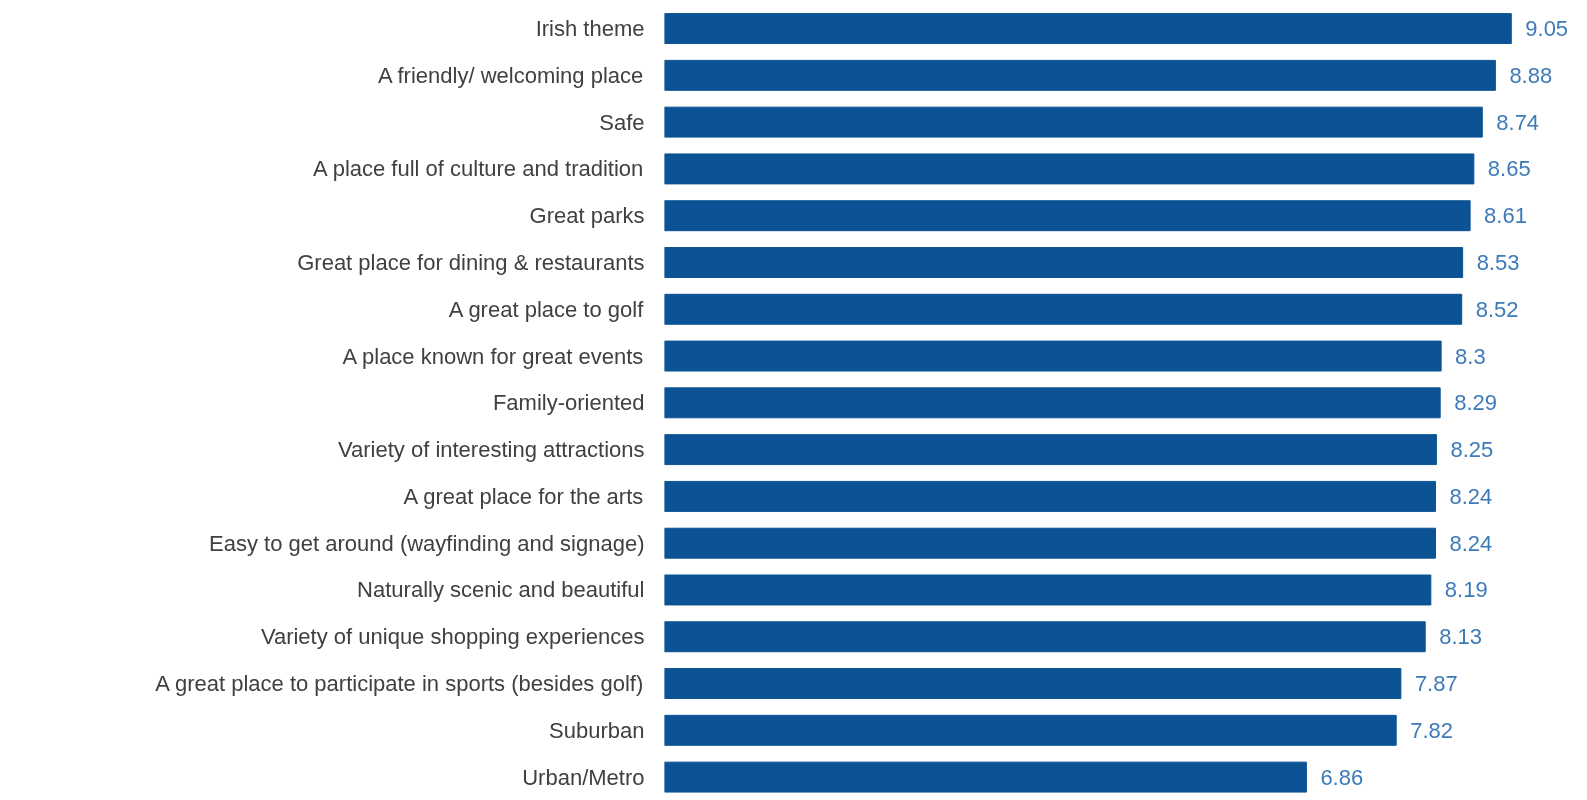 The height and width of the screenshot is (800, 1587). I want to click on y-tick-label: A place full of culture and tradition, so click(478, 169).